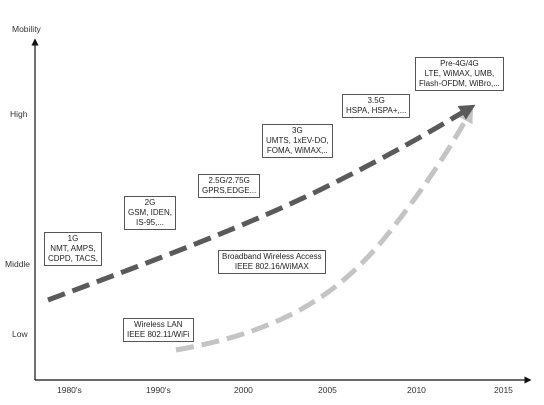 The image size is (544, 405). I want to click on y-tick-middle: Middle, so click(17, 264).